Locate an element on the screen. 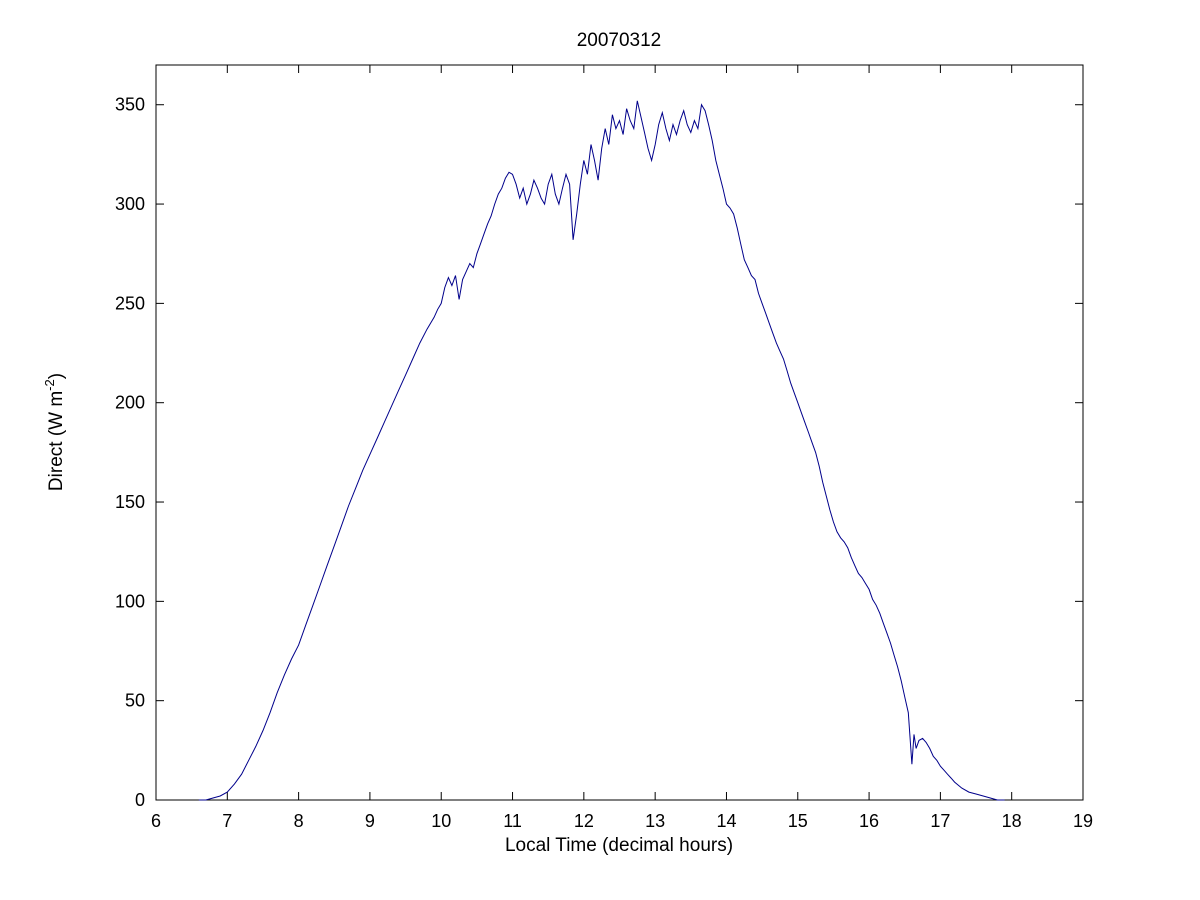  y-tick-label: 250 is located at coordinates (130, 303).